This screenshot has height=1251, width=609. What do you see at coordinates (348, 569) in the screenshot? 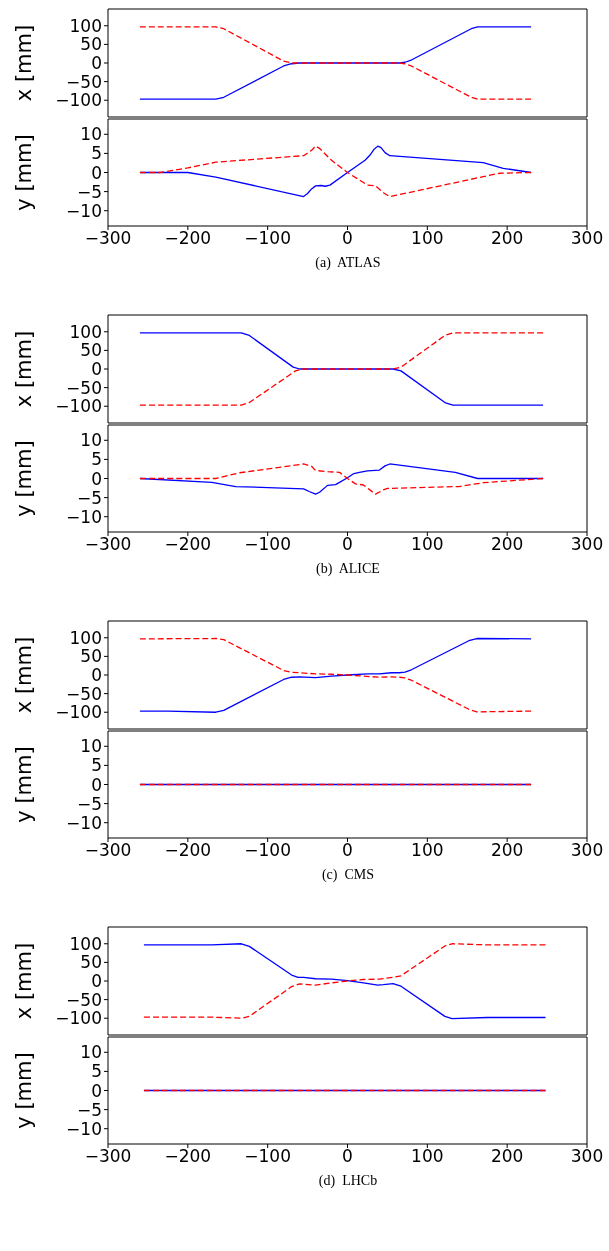
I see `text: (b) ALICE` at bounding box center [348, 569].